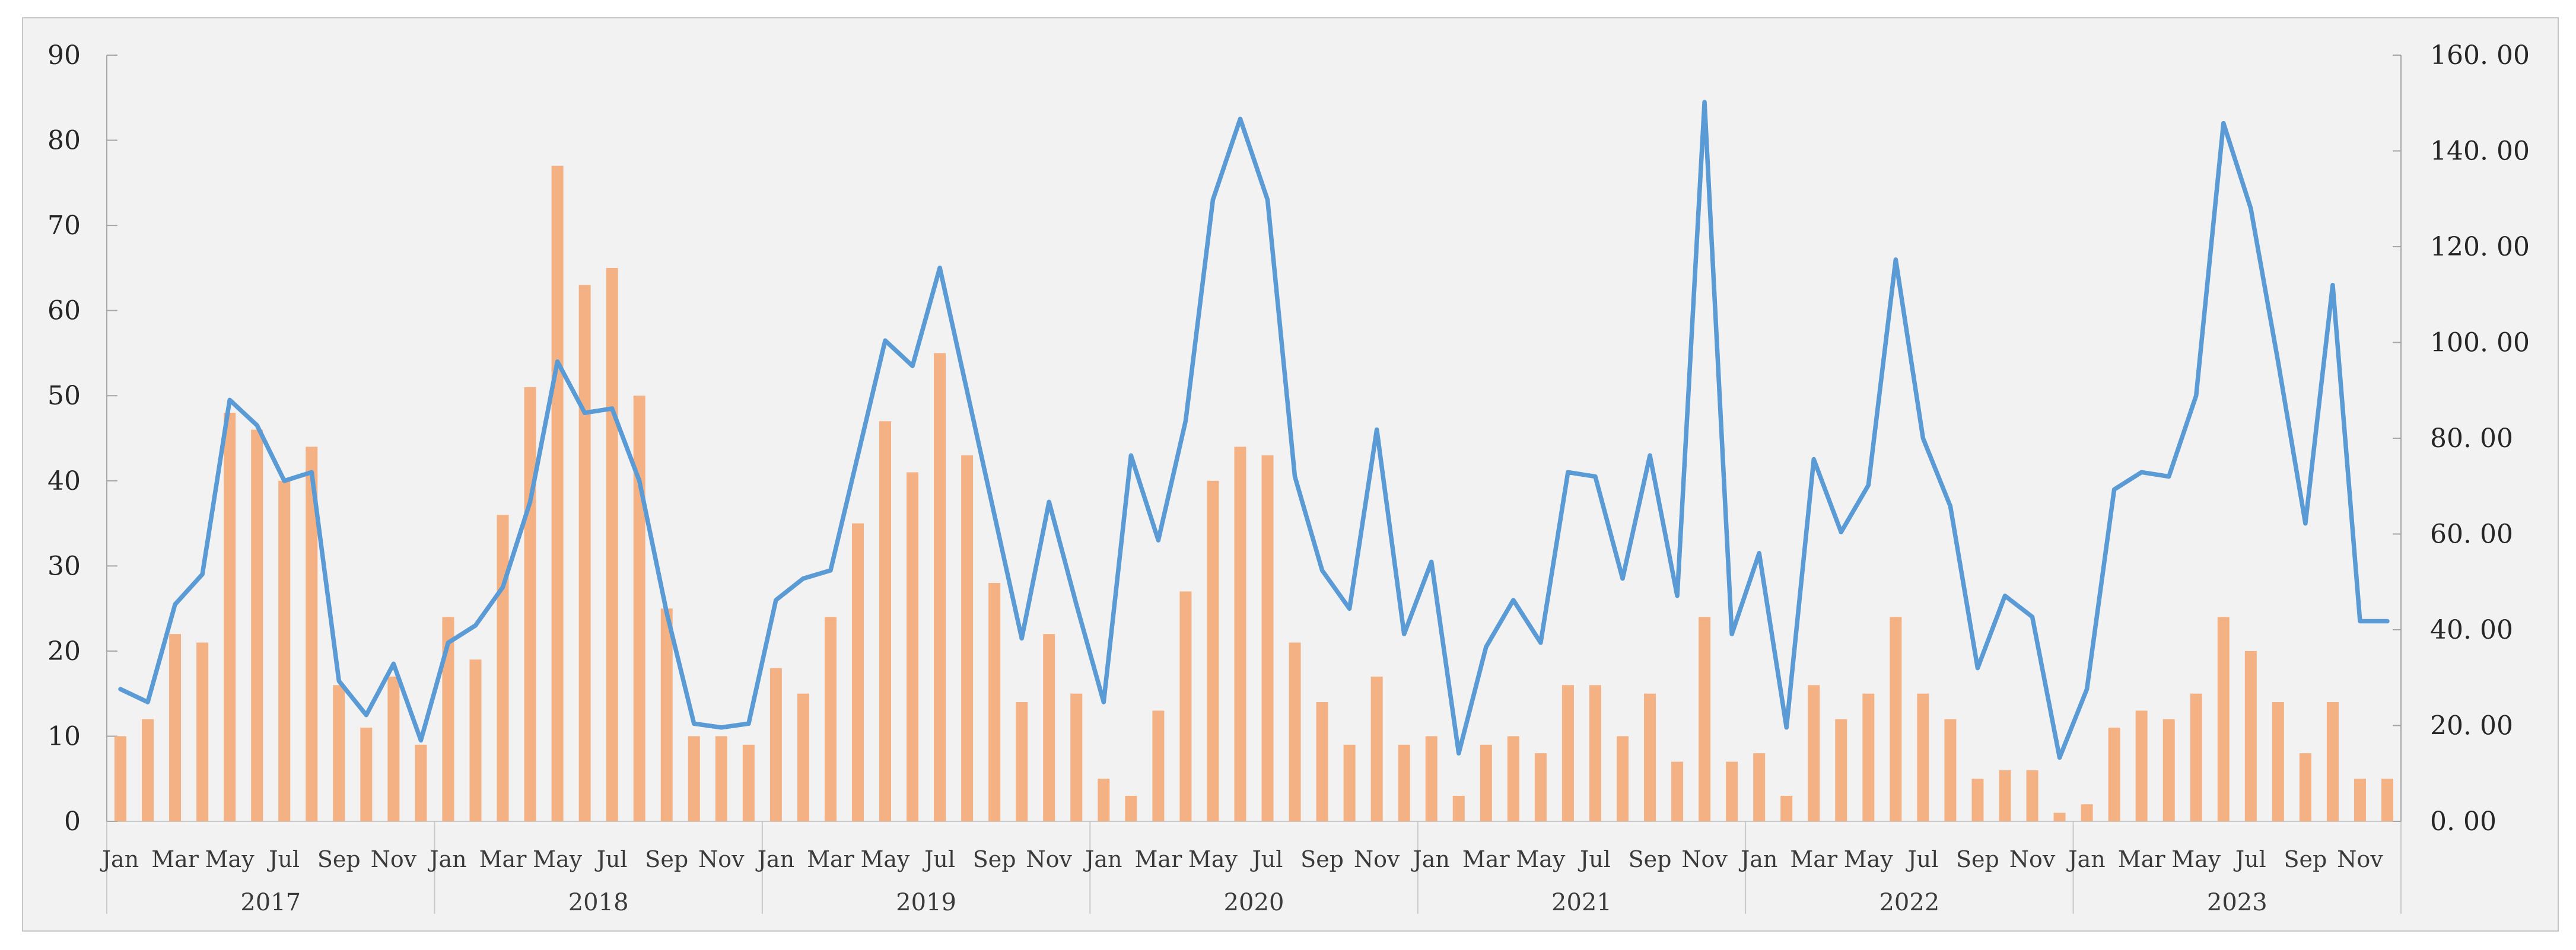  Describe the element at coordinates (72, 821) in the screenshot. I see `left-axis-tick-label: 0` at that location.